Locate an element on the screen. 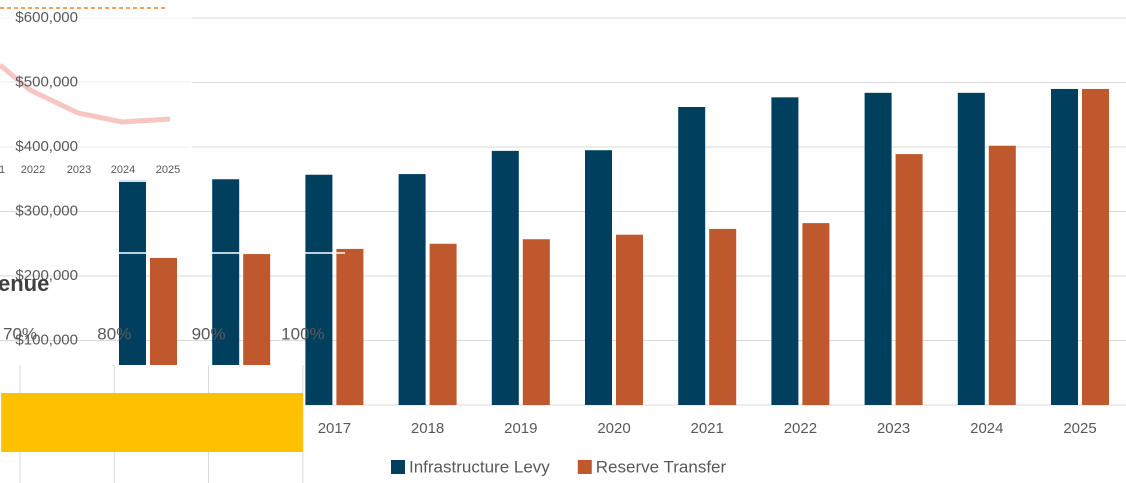  inset-x-tick-label: 2023 is located at coordinates (79, 170).